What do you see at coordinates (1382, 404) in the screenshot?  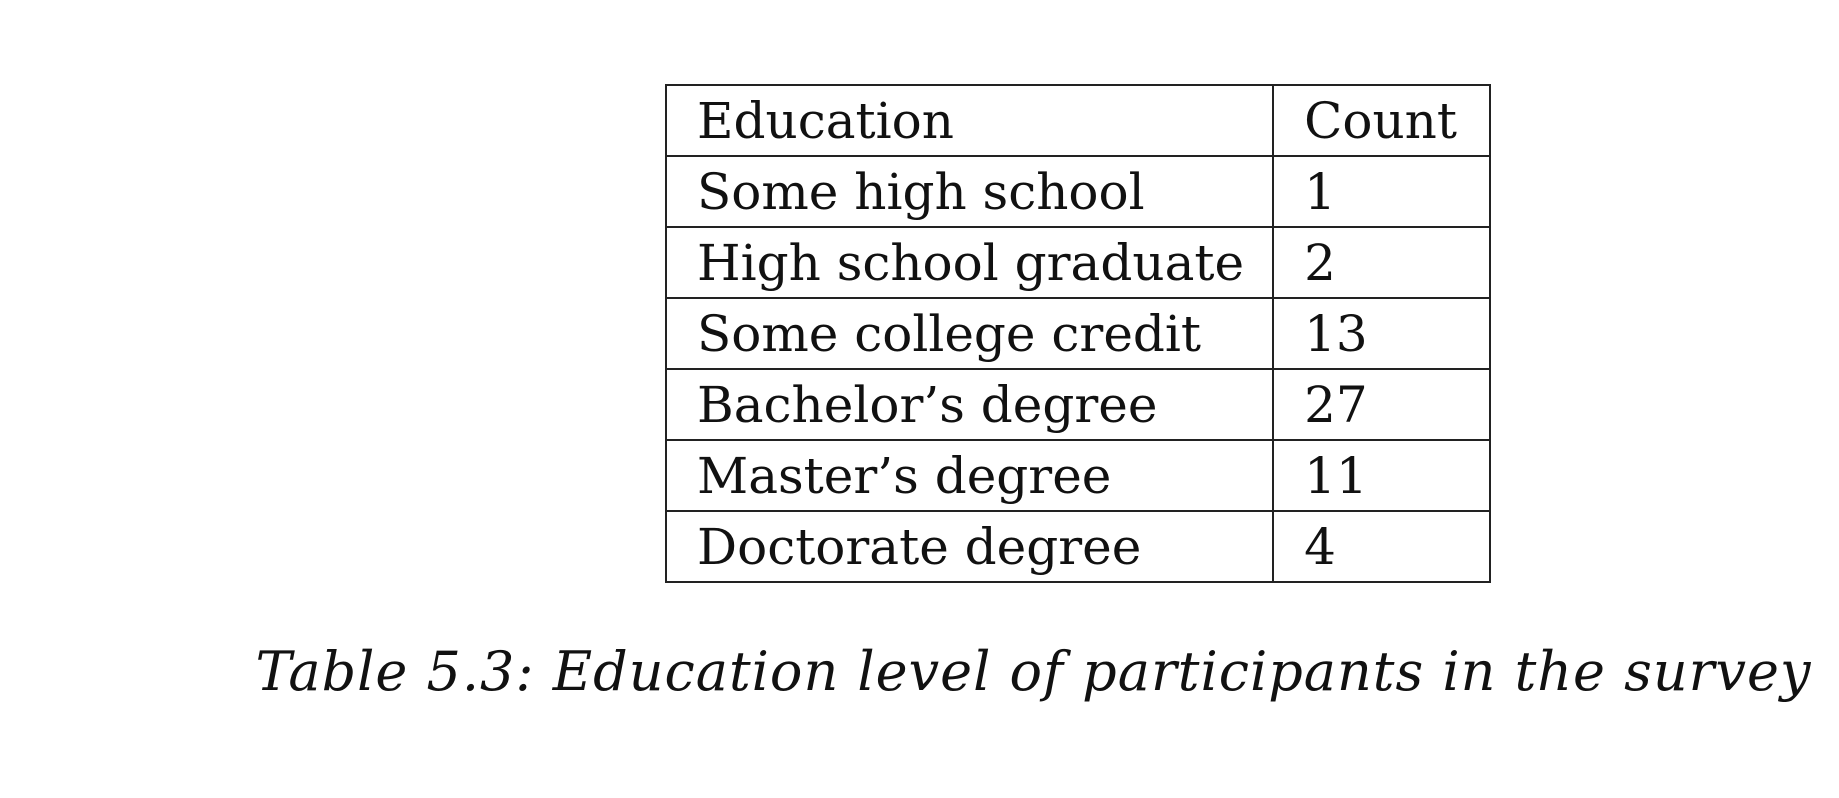 I see `count-cell: 27` at bounding box center [1382, 404].